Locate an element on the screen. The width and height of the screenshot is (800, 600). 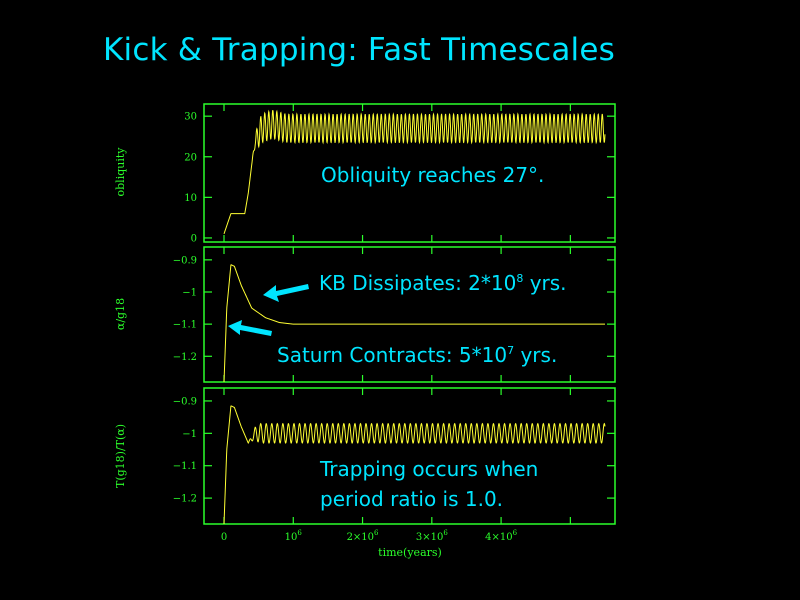
arrow-saturn-contracts is located at coordinates (250, 328).